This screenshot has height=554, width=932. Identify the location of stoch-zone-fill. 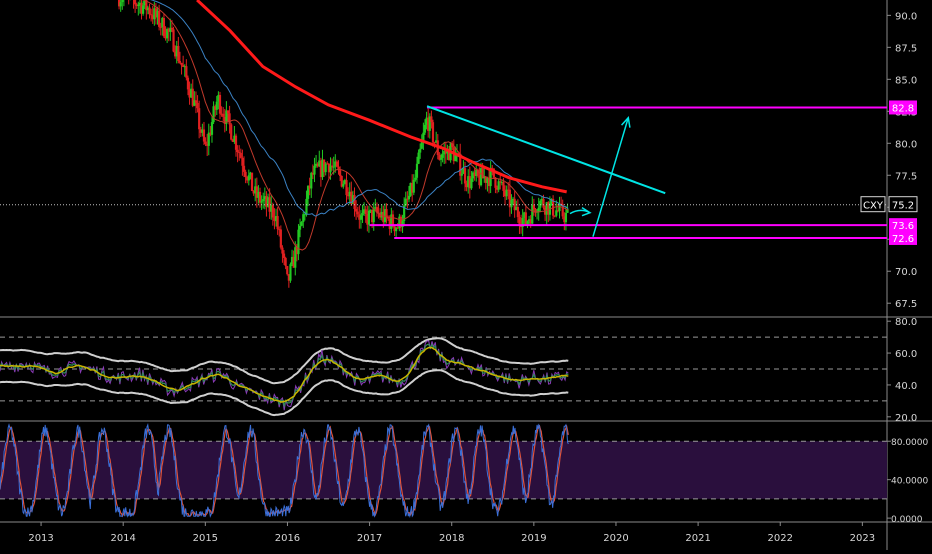
(443, 470).